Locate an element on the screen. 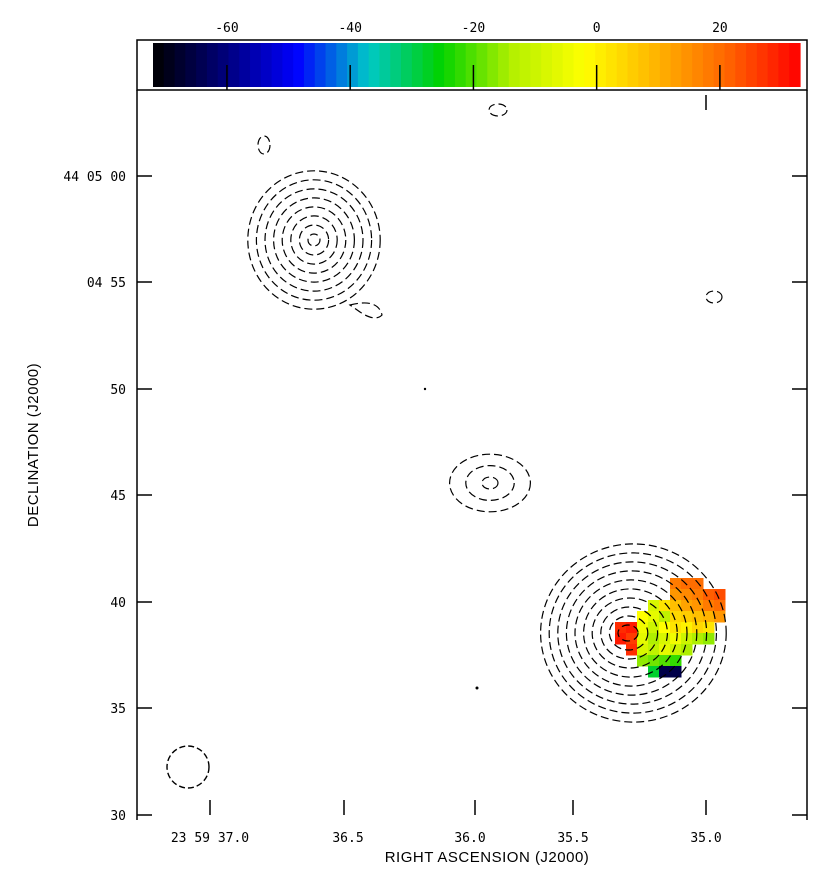  y-tick-label: 45 is located at coordinates (118, 496).